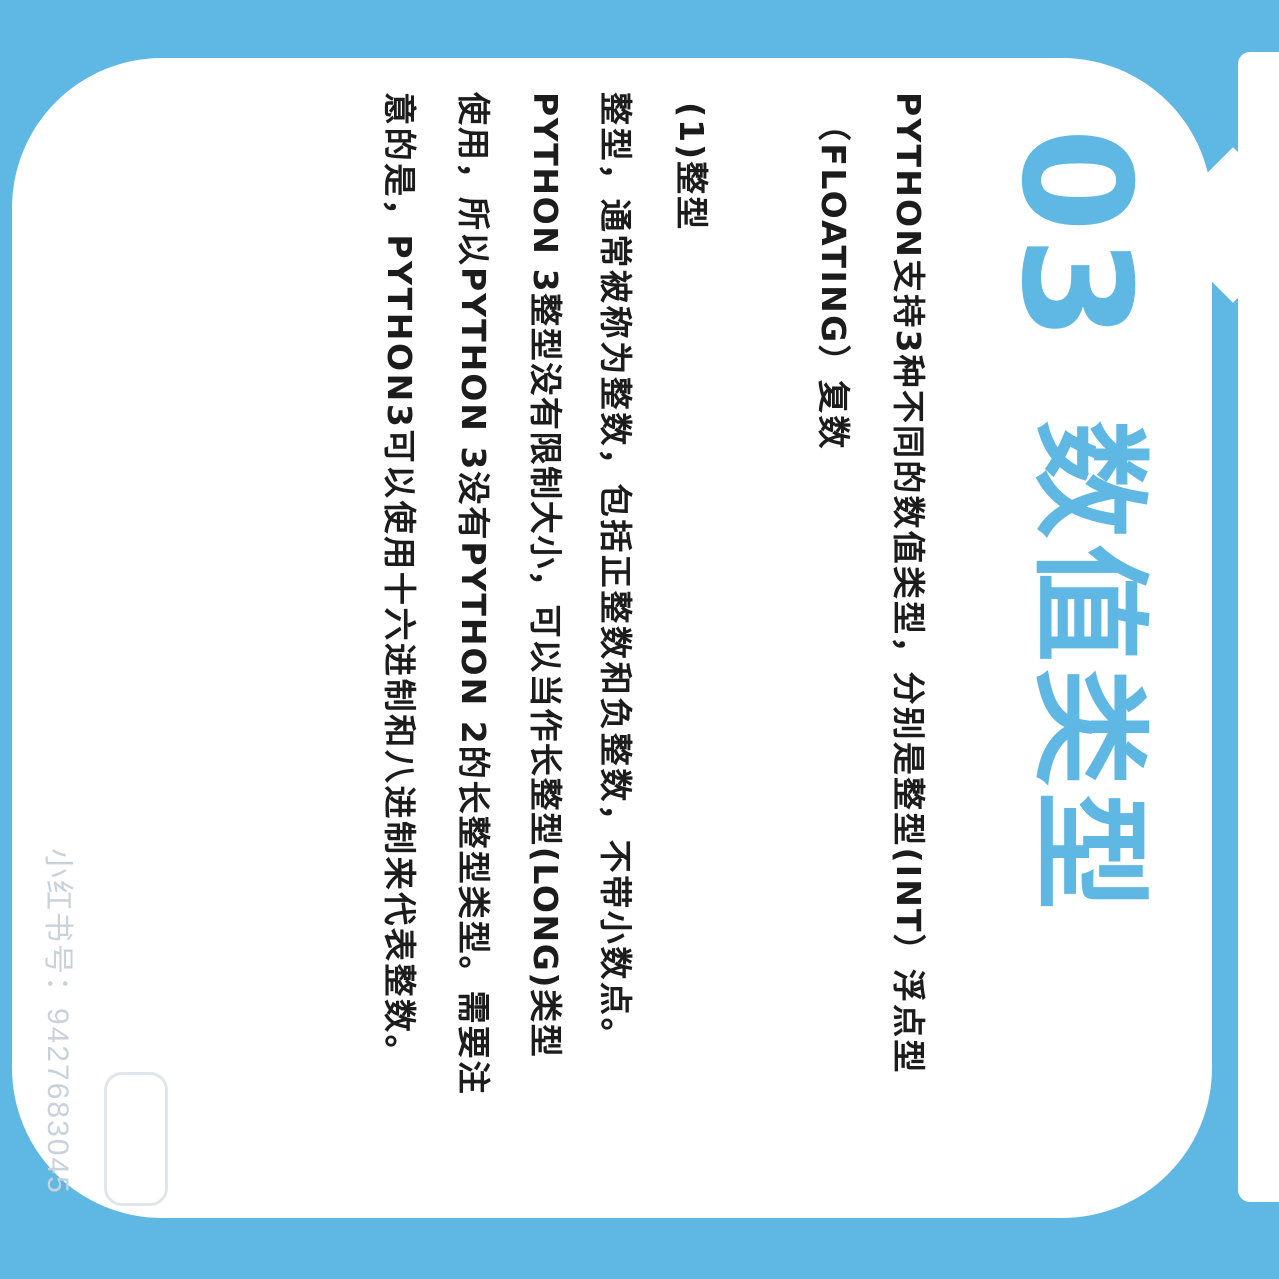 The width and height of the screenshot is (1279, 1279). I want to click on body-line: PYTHON支持3种不同的数值类型，分别是整型(INT）浮点型, so click(908, 583).